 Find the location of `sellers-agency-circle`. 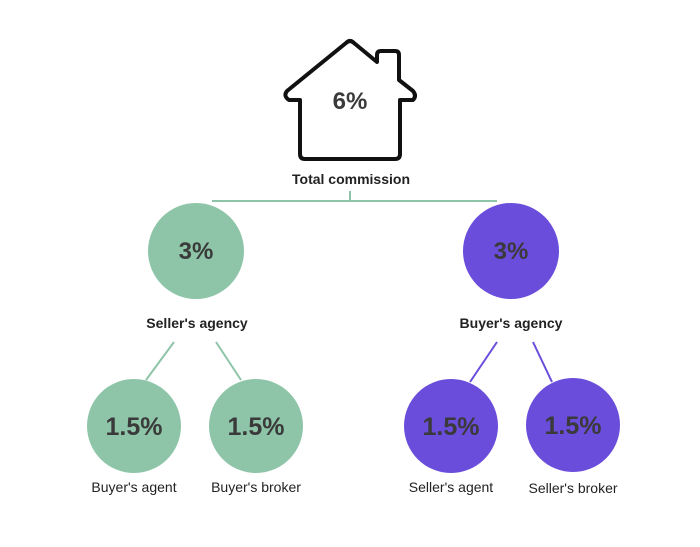

sellers-agency-circle is located at coordinates (196, 251).